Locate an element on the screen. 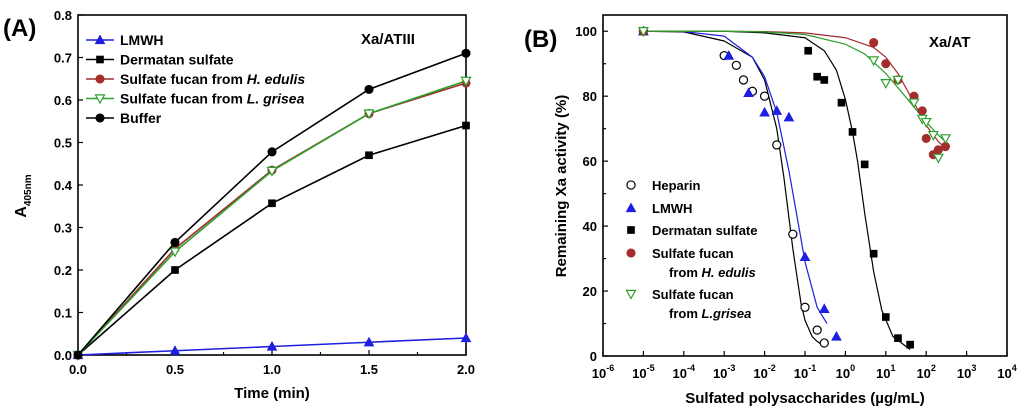 This screenshot has width=1024, height=413. panel-b-title: Xa/AT is located at coordinates (949, 42).